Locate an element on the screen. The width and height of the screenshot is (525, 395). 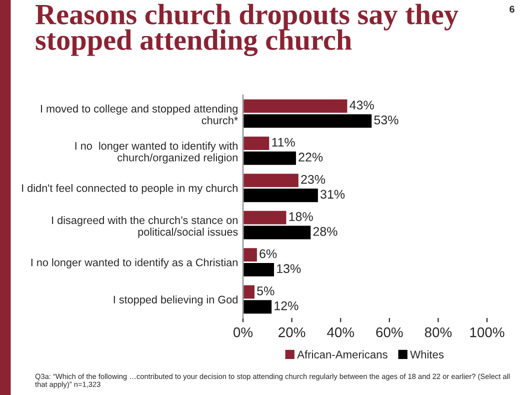
legend-label: African-Americans is located at coordinates (342, 354).